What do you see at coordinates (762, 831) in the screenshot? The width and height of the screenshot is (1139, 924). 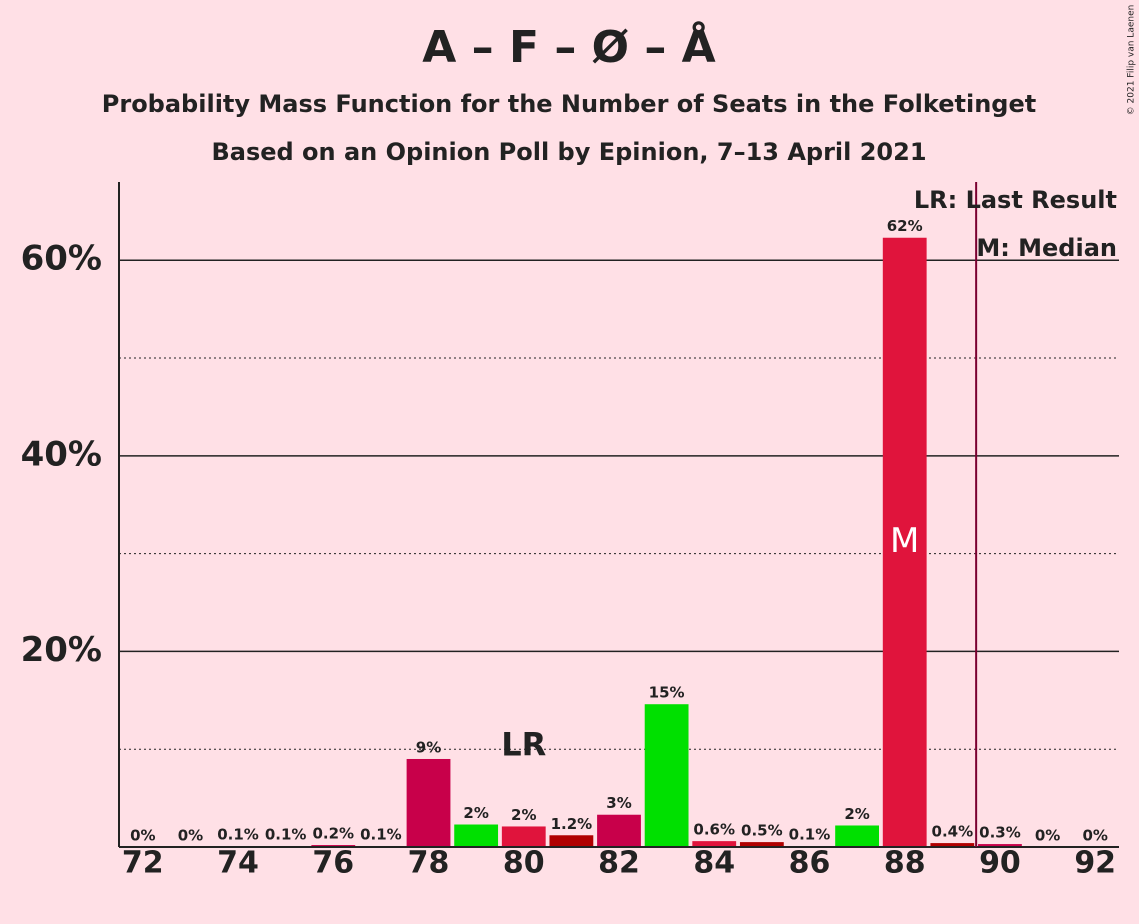 I see `data-label: 0.5%` at bounding box center [762, 831].